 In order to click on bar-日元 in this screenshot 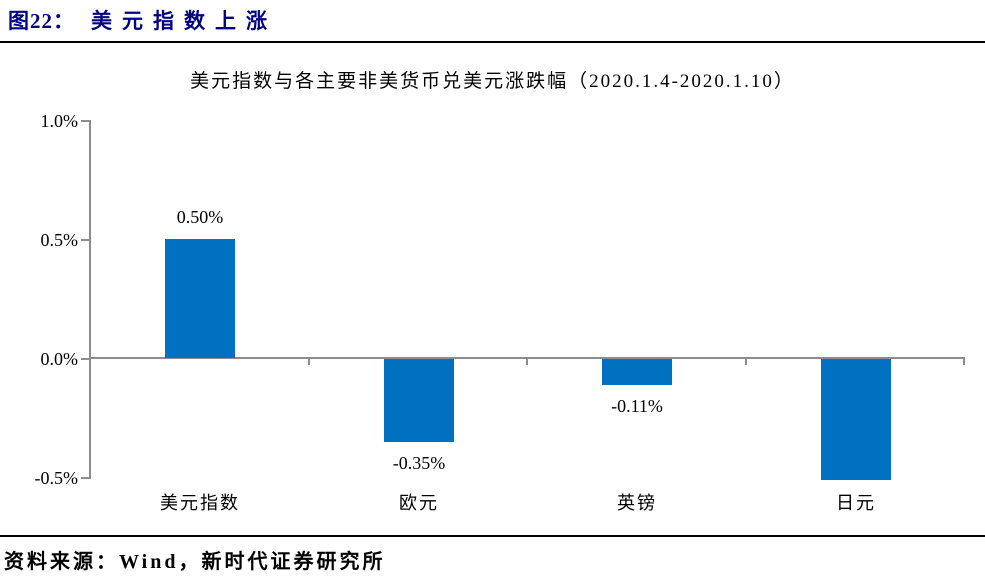, I will do `click(856, 419)`.